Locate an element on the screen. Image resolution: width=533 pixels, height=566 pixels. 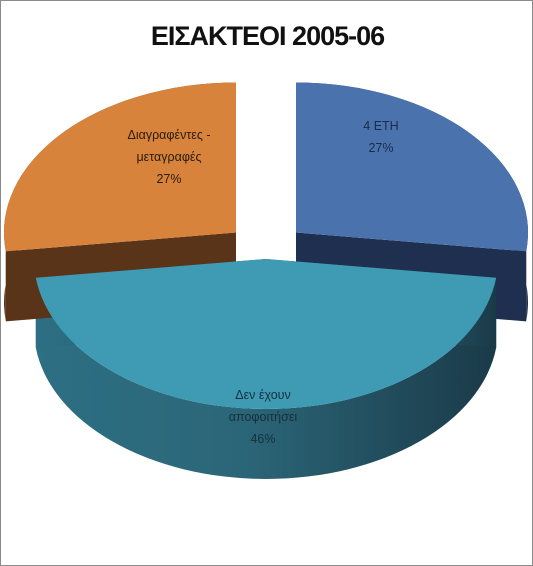
slice-category-label: Διαγραφέντες - is located at coordinates (168, 135).